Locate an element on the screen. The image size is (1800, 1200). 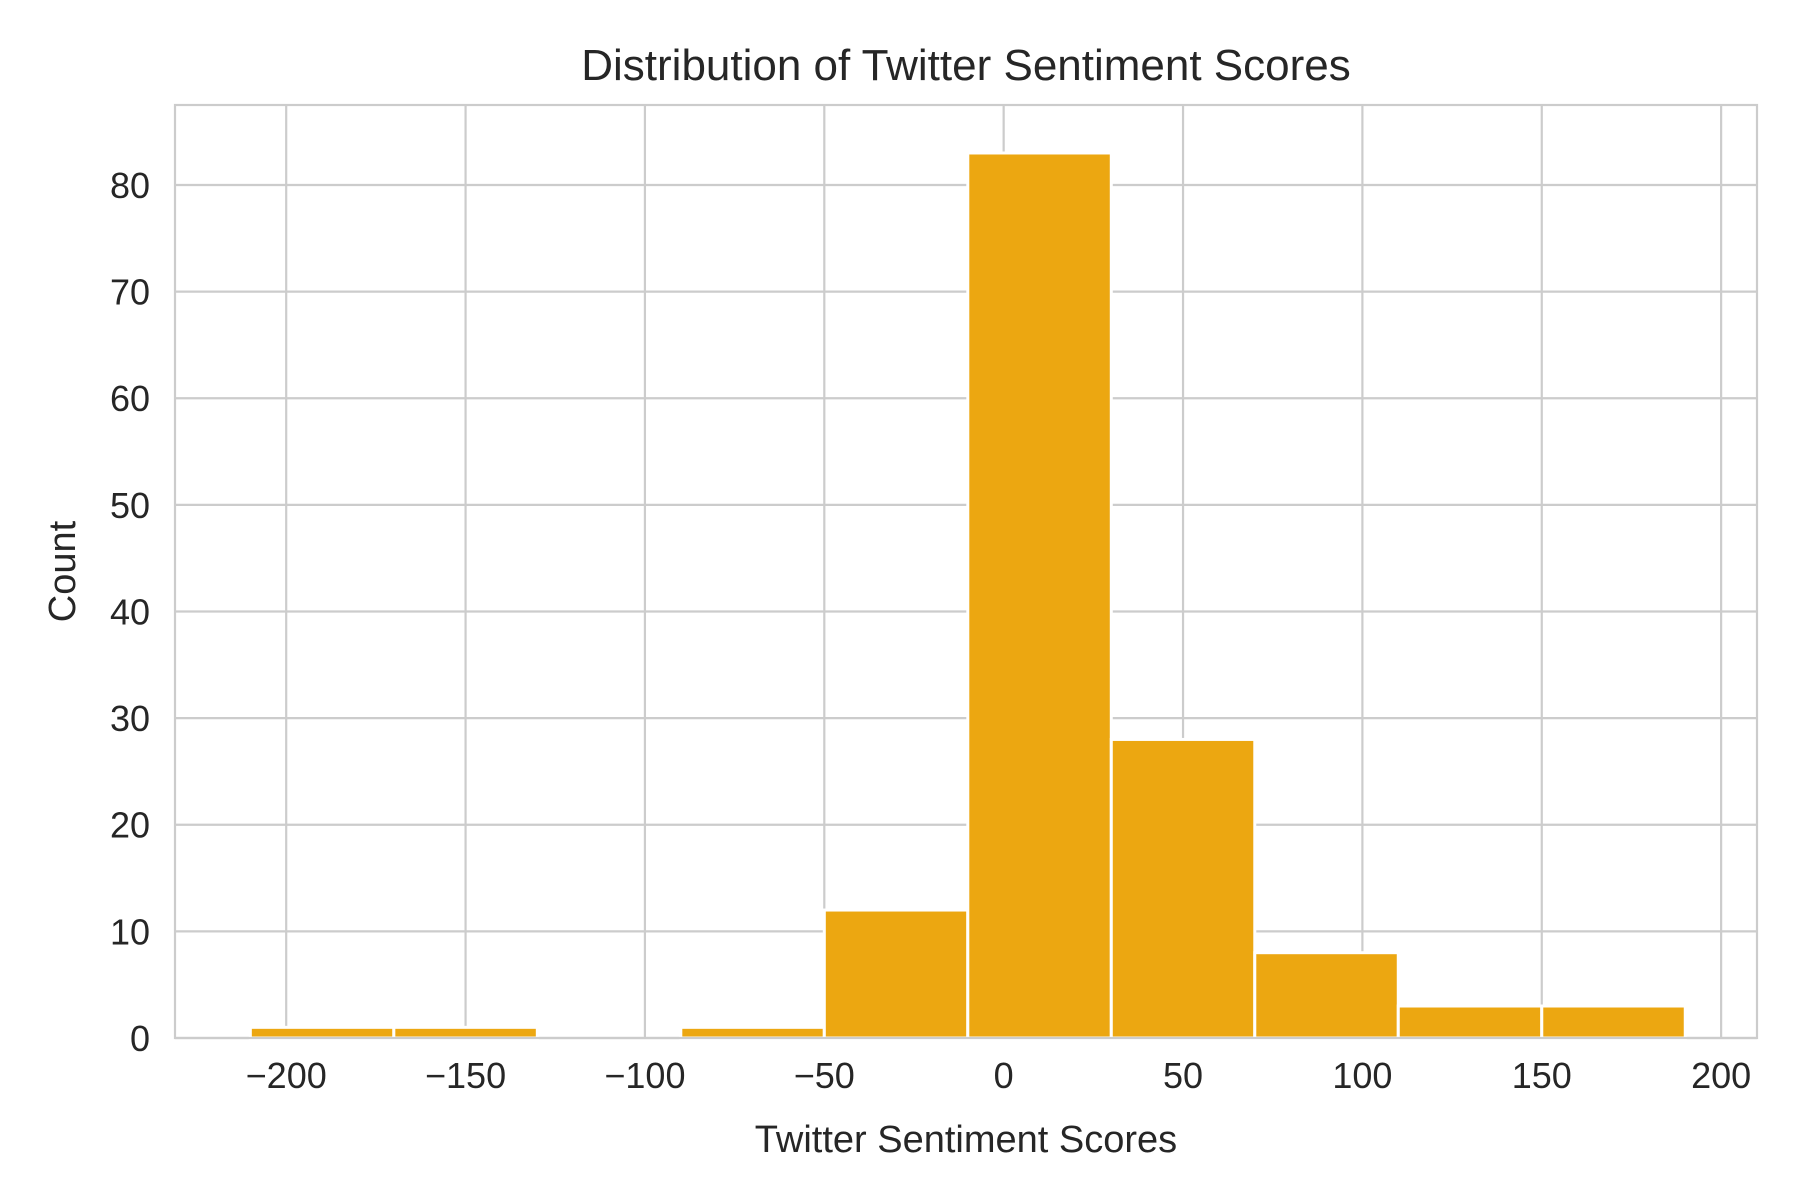
x-tick-label: 150 is located at coordinates (1542, 1075).